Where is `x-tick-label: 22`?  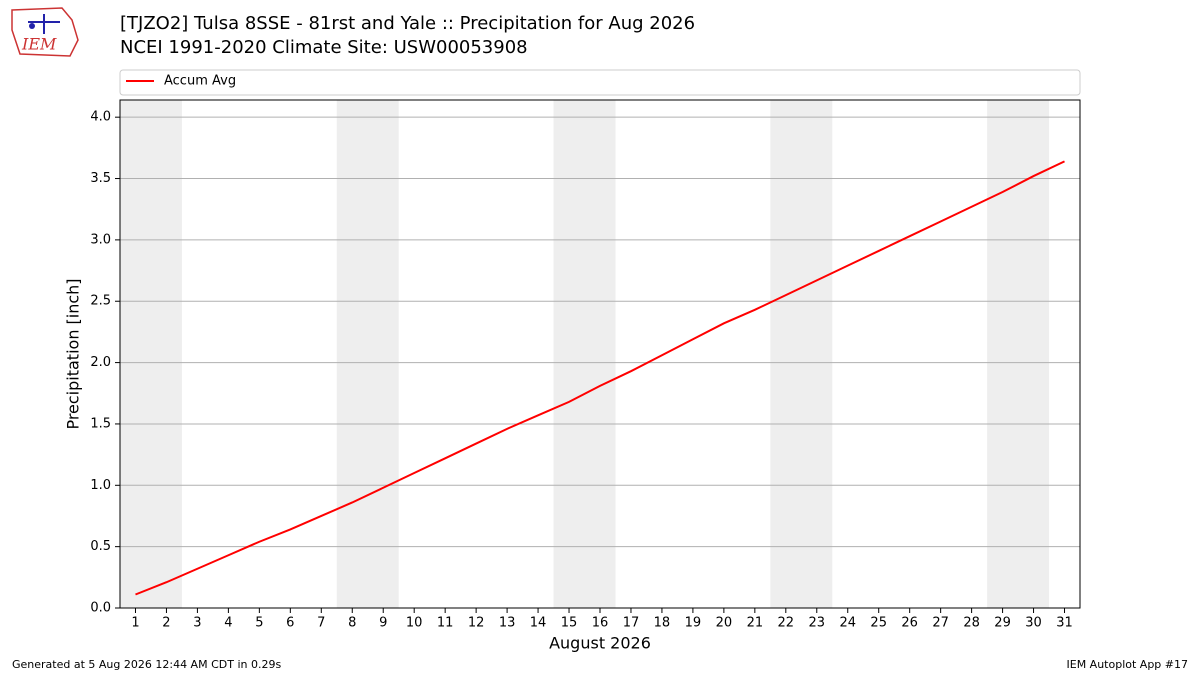
x-tick-label: 22 is located at coordinates (786, 623).